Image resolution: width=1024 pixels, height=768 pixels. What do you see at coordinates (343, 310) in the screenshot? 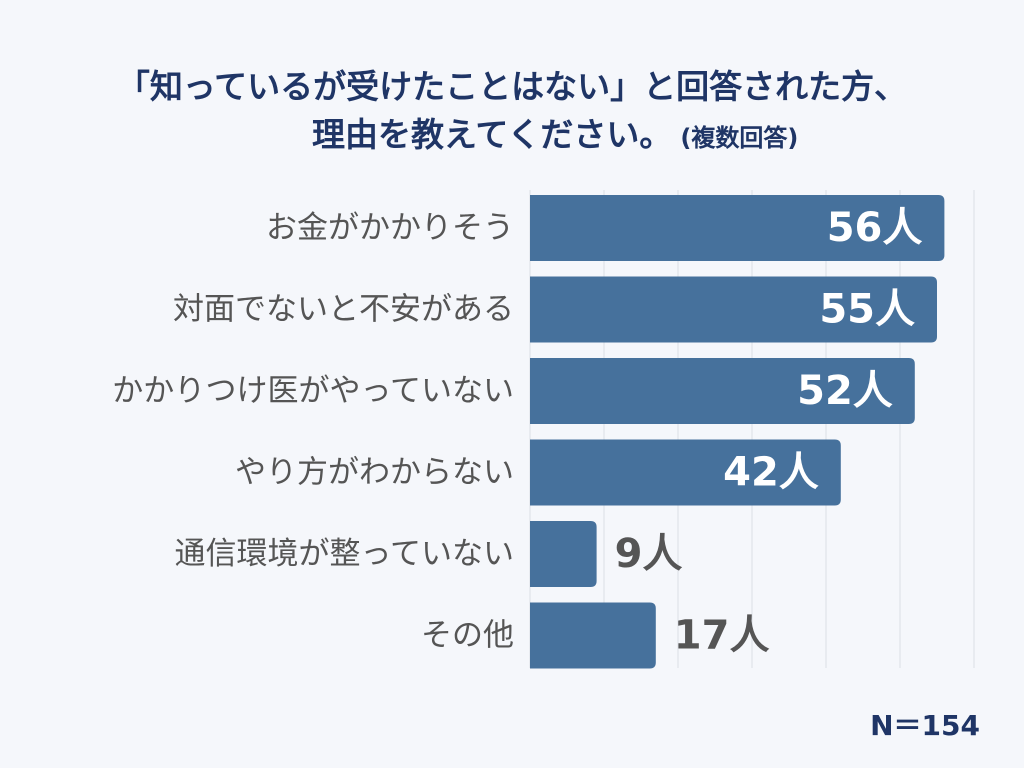
I see `category-label: 対面でないと不安がある` at bounding box center [343, 310].